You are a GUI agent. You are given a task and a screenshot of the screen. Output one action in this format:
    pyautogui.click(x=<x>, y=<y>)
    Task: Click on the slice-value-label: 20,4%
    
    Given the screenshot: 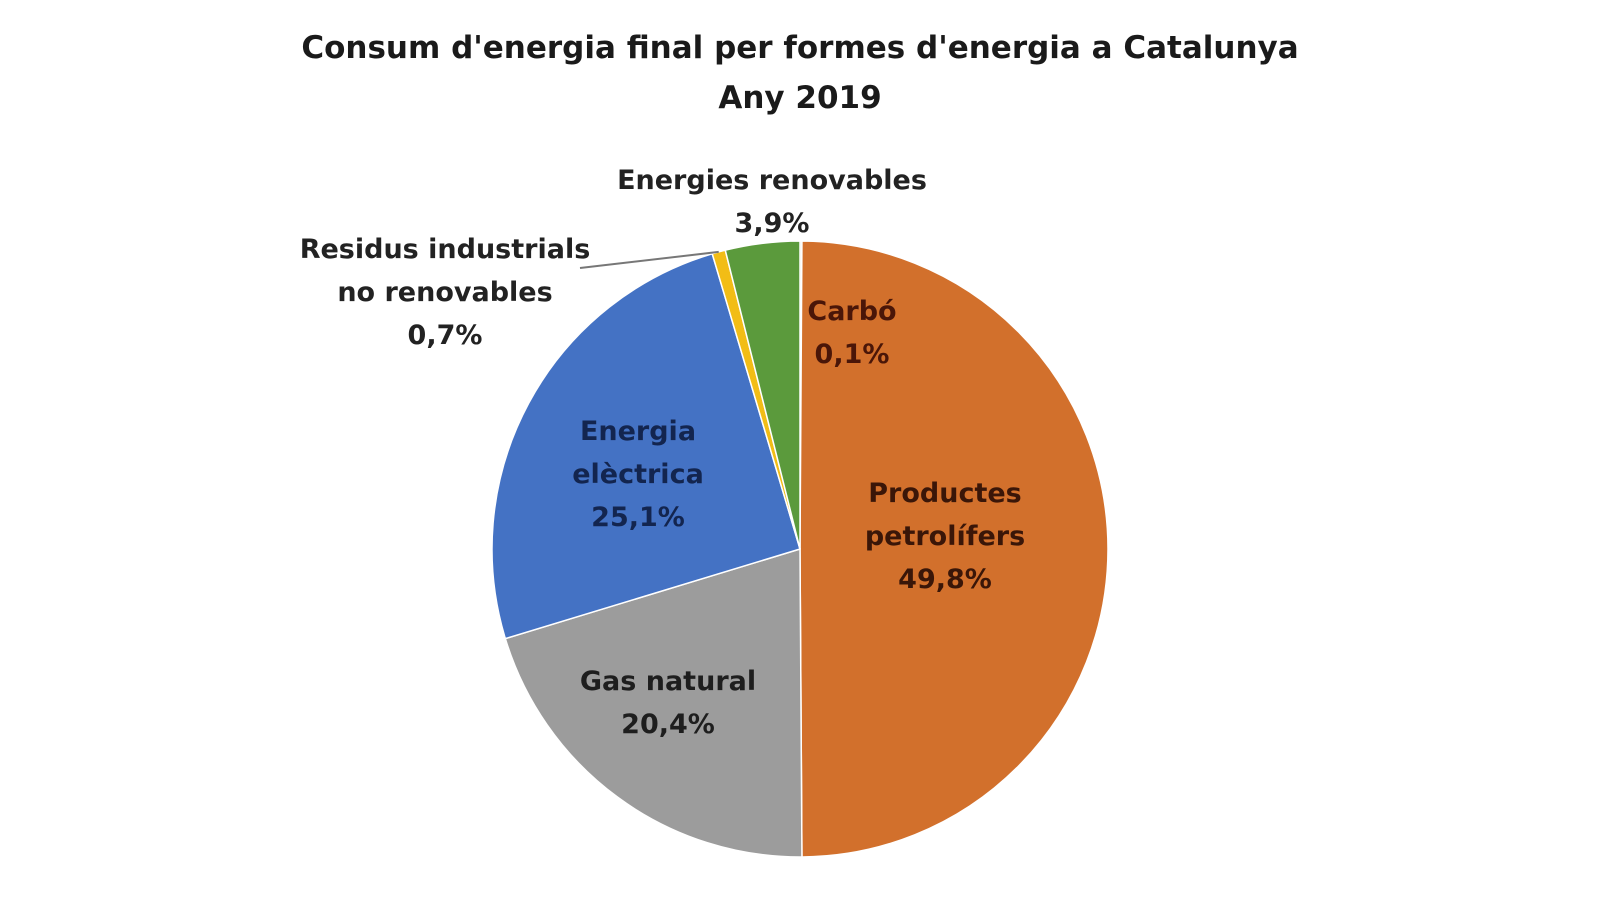 What is the action you would take?
    pyautogui.click(x=668, y=724)
    